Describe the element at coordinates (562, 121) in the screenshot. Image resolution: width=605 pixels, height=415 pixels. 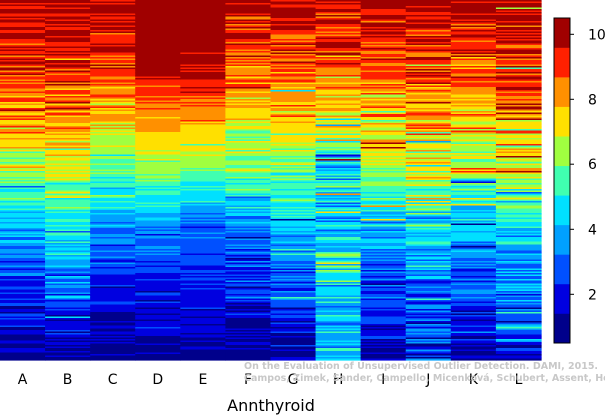
I see `colorbar-segment` at that location.